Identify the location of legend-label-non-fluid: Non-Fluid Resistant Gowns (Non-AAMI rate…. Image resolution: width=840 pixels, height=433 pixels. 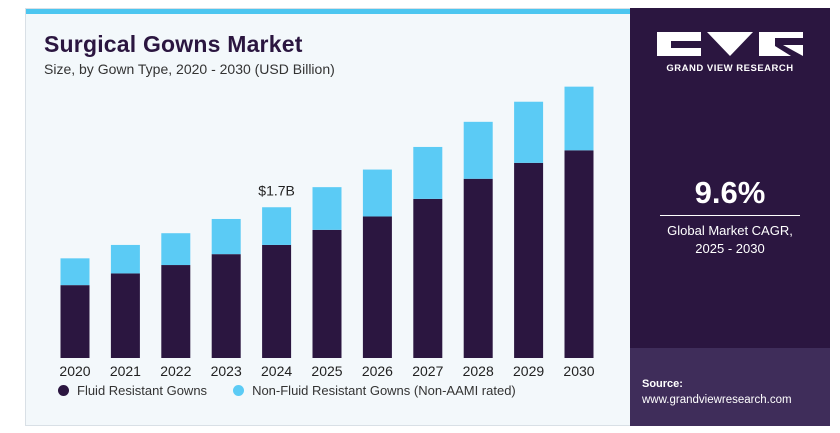
(384, 390).